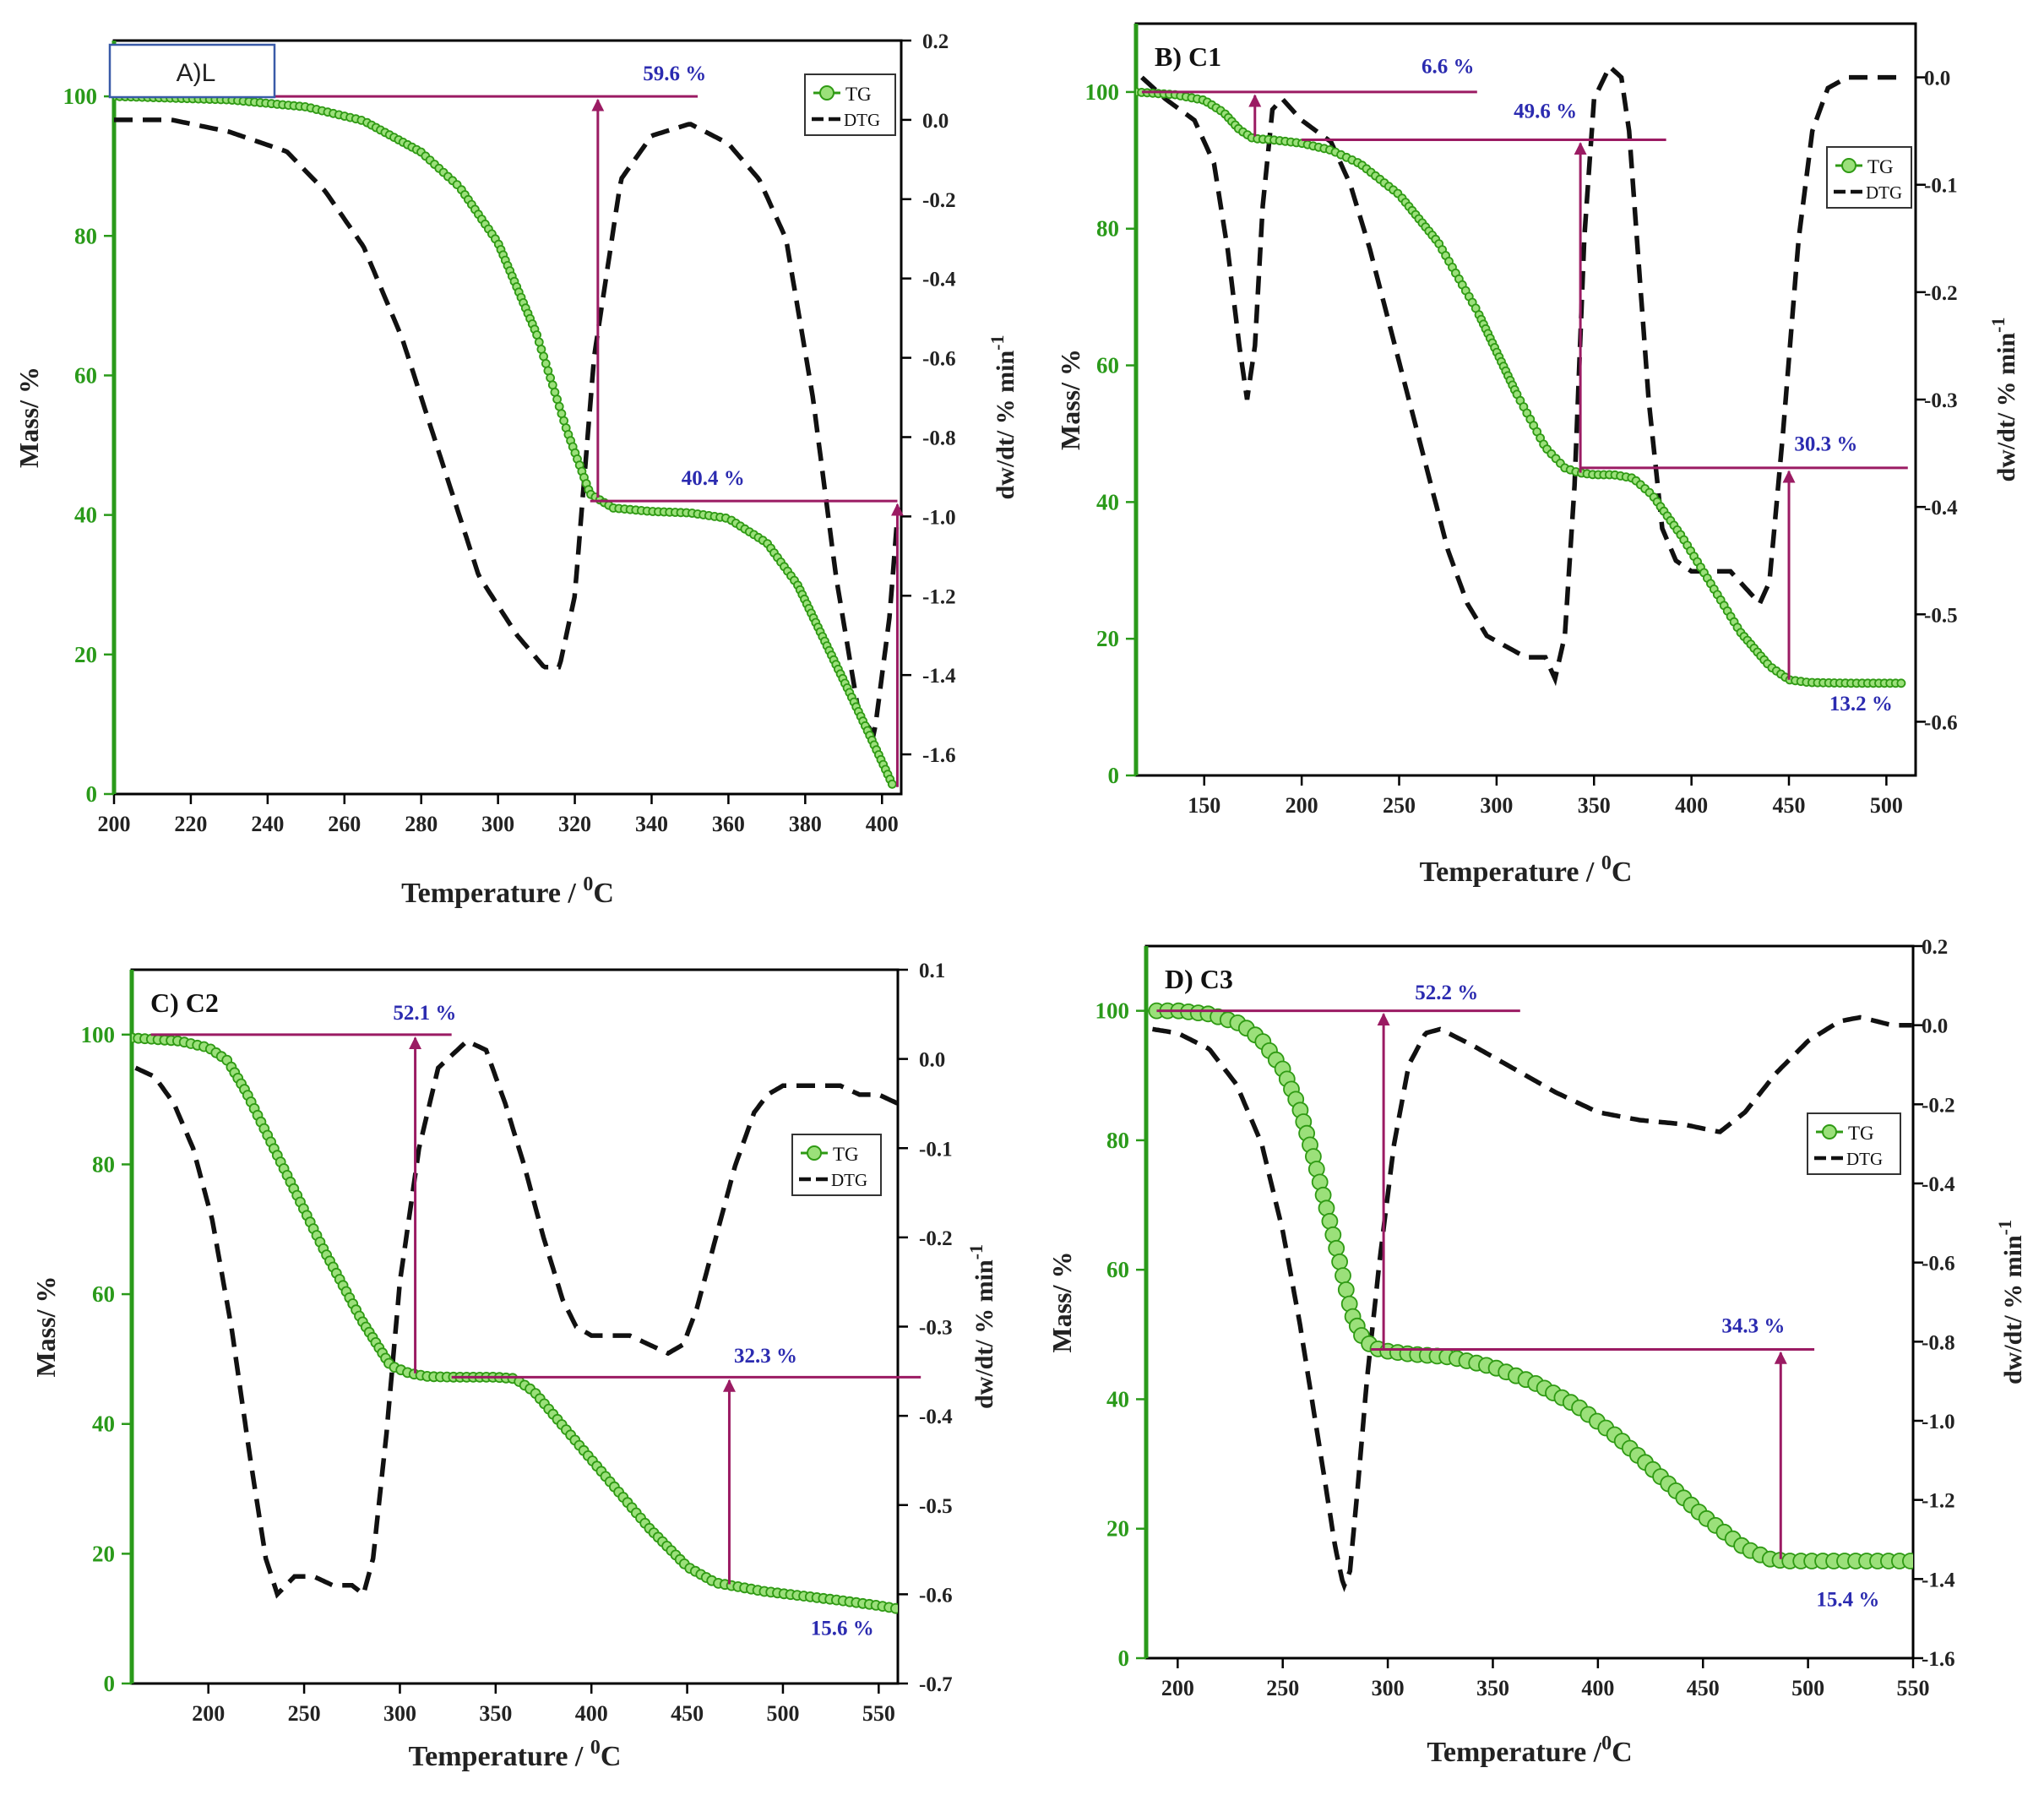  What do you see at coordinates (1869, 177) in the screenshot?
I see `legend: TG DTG` at bounding box center [1869, 177].